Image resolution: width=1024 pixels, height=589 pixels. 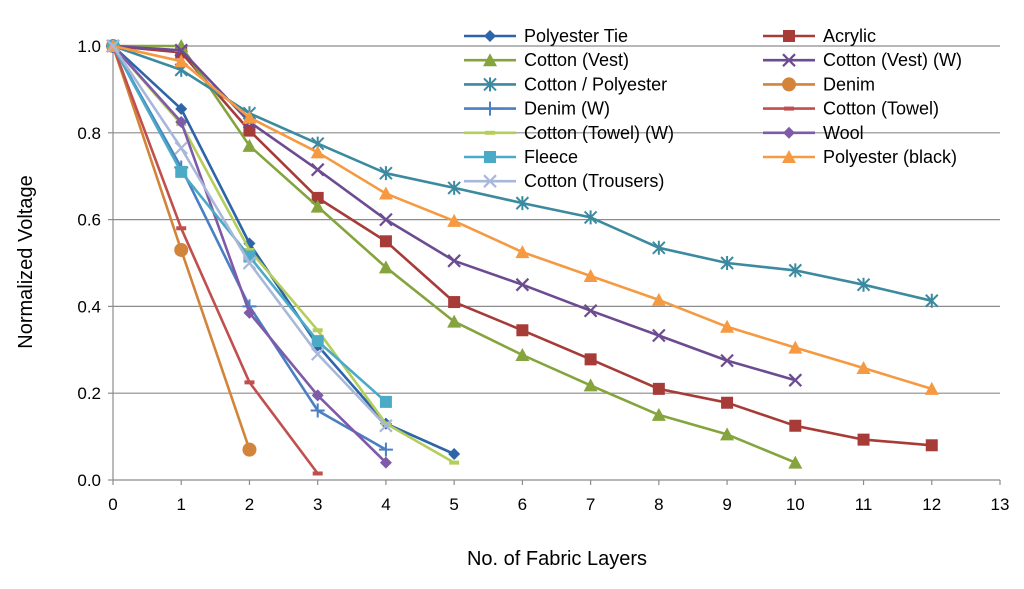 I want to click on legend-label: Cotton (Vest) (W), so click(x=892, y=60).